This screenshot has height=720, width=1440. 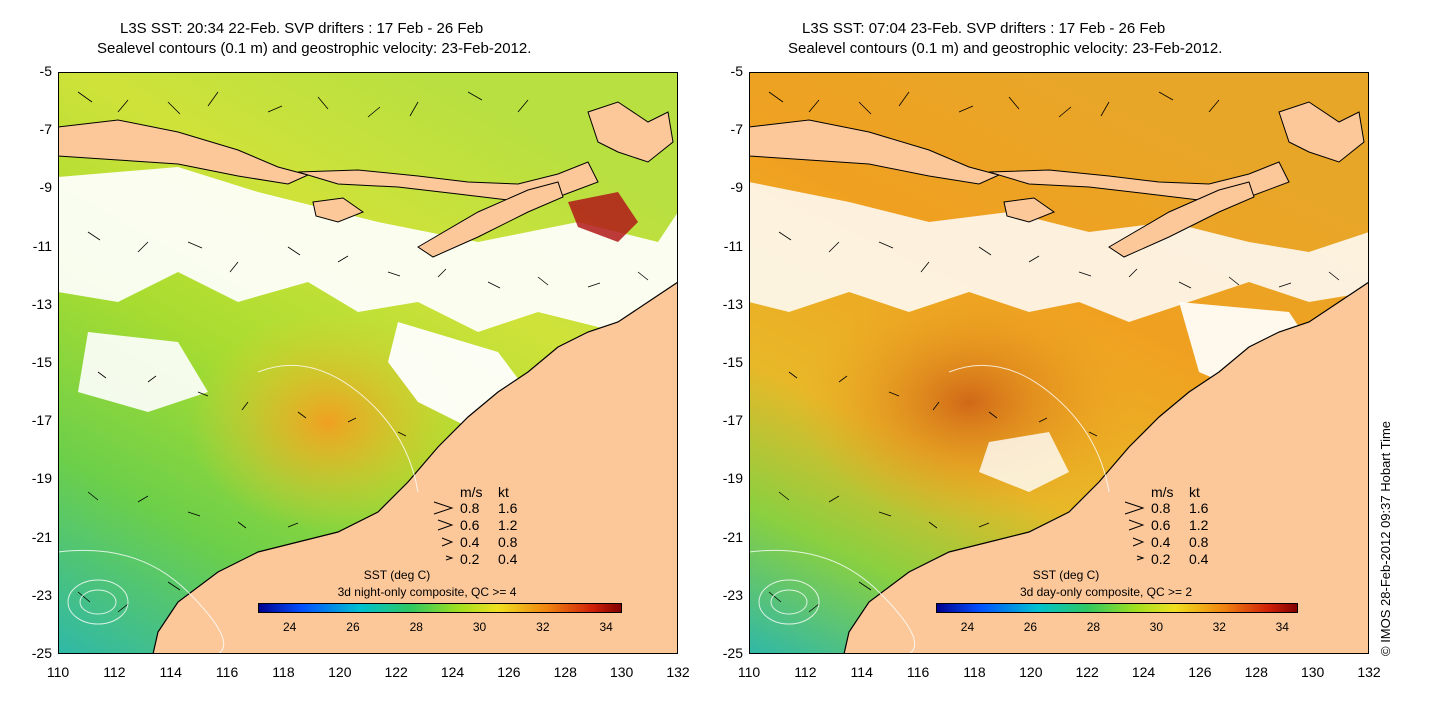 What do you see at coordinates (678, 672) in the screenshot?
I see `left-lon-tick-132: 132` at bounding box center [678, 672].